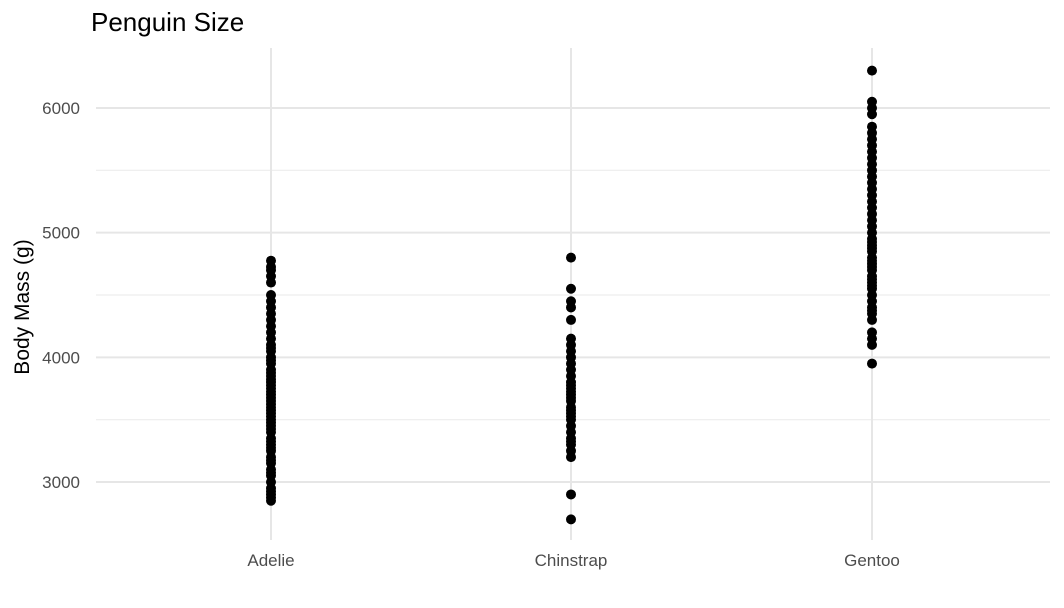 This screenshot has height=608, width=1064. I want to click on y-tick-label: 3000, so click(61, 482).